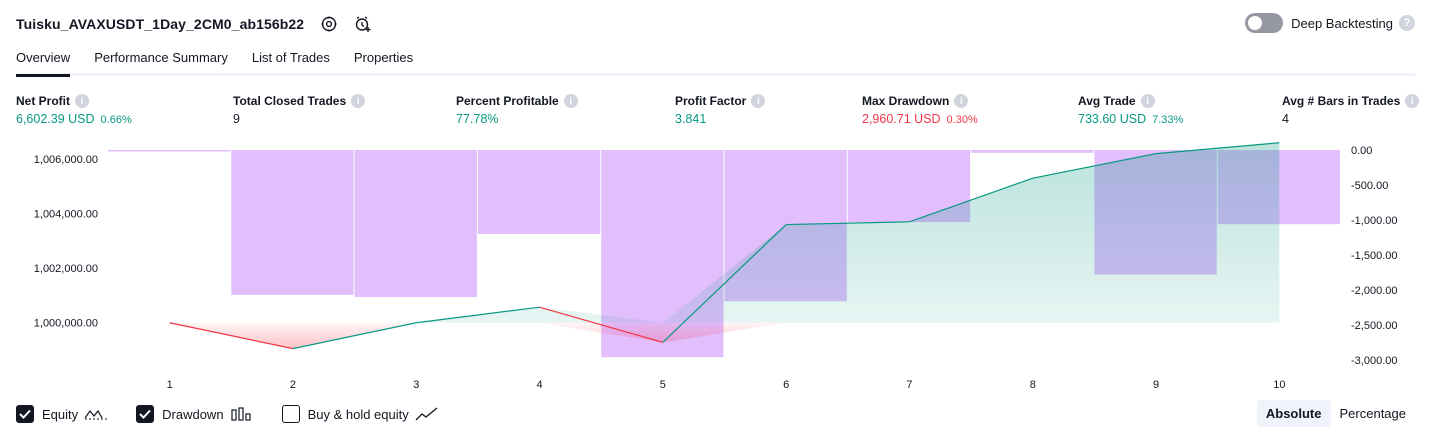  Describe the element at coordinates (116, 120) in the screenshot. I see `metric-percent: 0.66%` at that location.